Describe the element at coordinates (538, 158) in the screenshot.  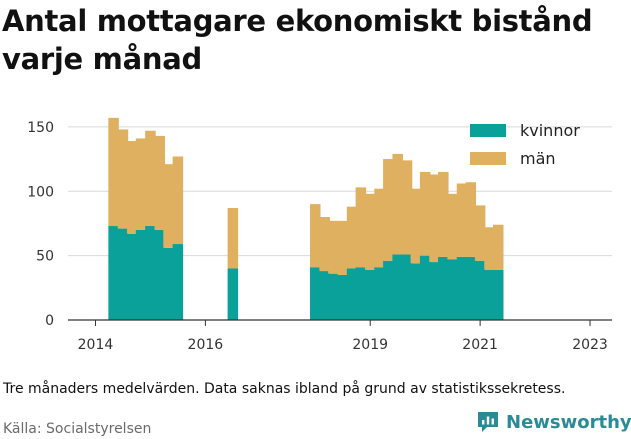
I see `legend-label: män` at that location.